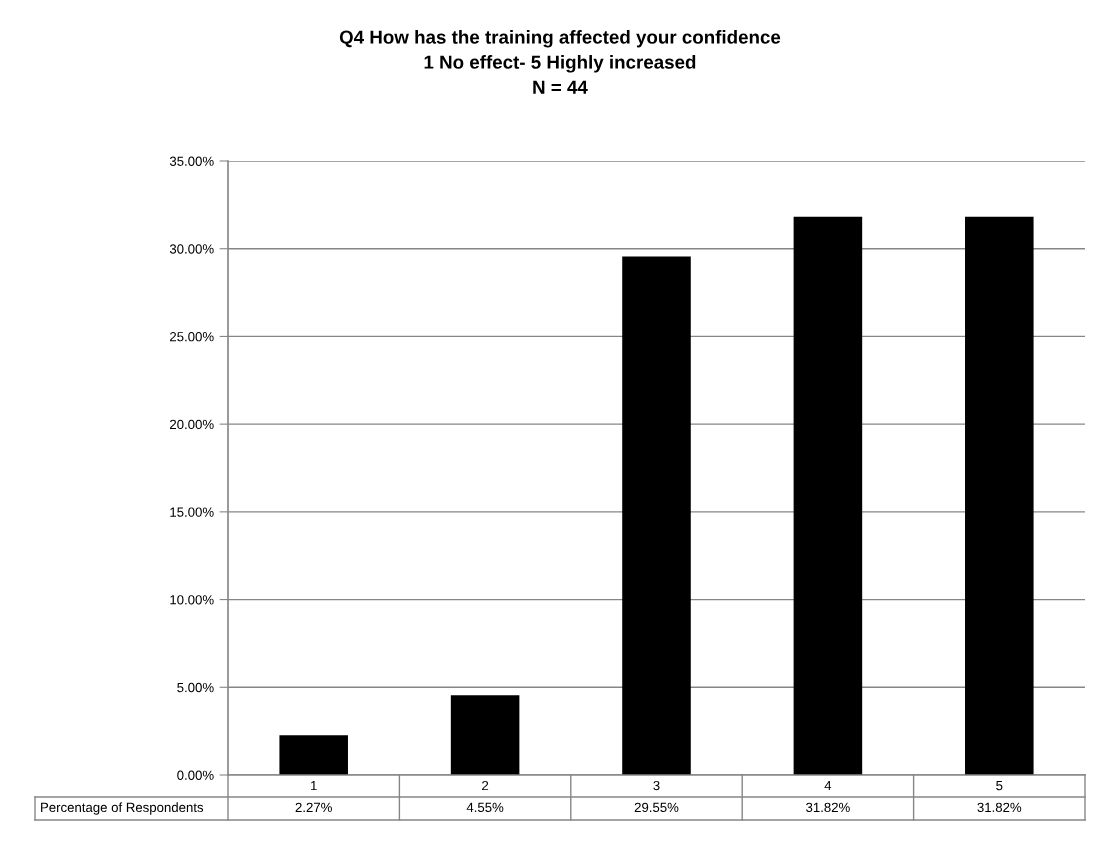 The width and height of the screenshot is (1111, 847). What do you see at coordinates (313, 807) in the screenshot?
I see `data-label: 2.27%` at bounding box center [313, 807].